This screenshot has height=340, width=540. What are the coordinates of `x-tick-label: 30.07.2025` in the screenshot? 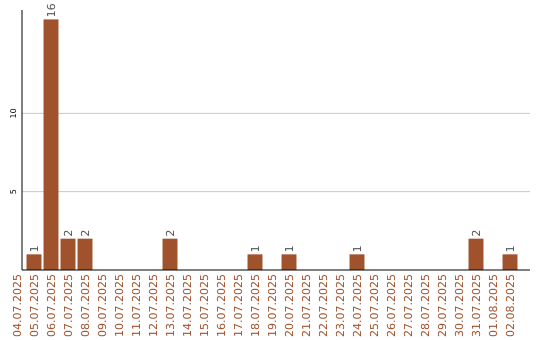 It's located at (459, 305).